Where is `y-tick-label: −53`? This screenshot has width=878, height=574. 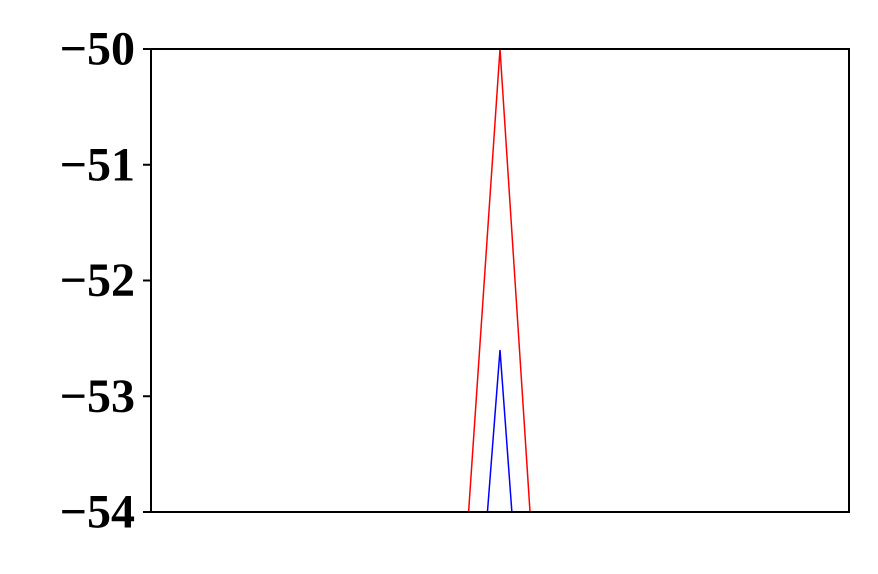
y-tick-label: −53 is located at coordinates (97, 396).